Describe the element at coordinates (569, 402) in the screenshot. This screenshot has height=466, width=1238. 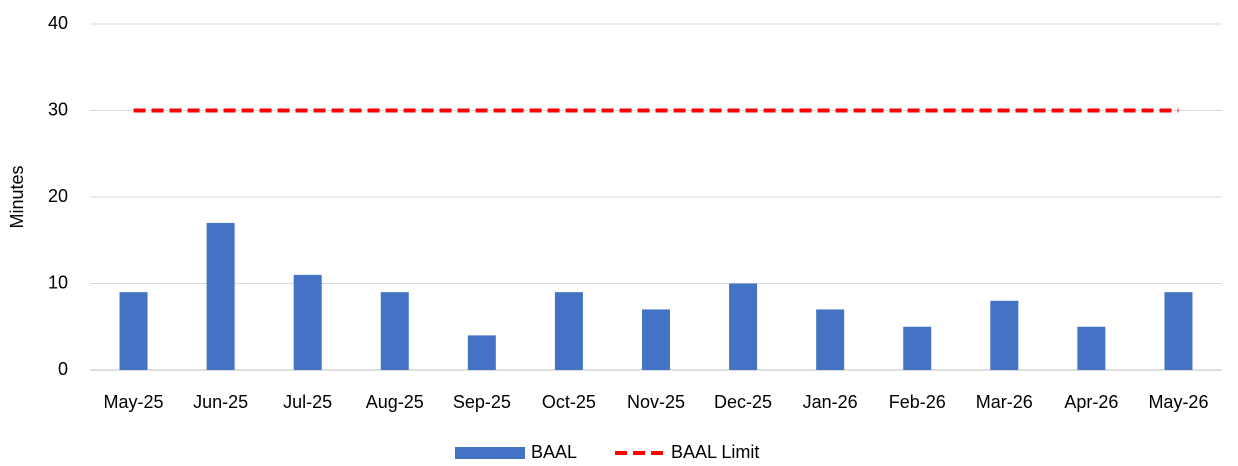
I see `x-tick-label: Oct-25` at that location.